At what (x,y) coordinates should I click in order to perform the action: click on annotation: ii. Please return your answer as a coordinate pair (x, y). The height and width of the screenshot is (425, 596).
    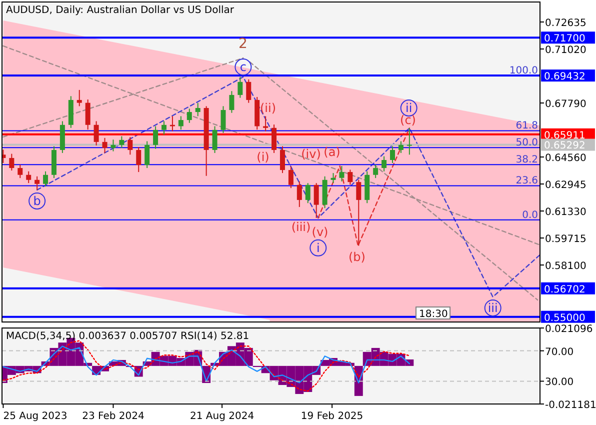
    Looking at the image, I should click on (408, 108).